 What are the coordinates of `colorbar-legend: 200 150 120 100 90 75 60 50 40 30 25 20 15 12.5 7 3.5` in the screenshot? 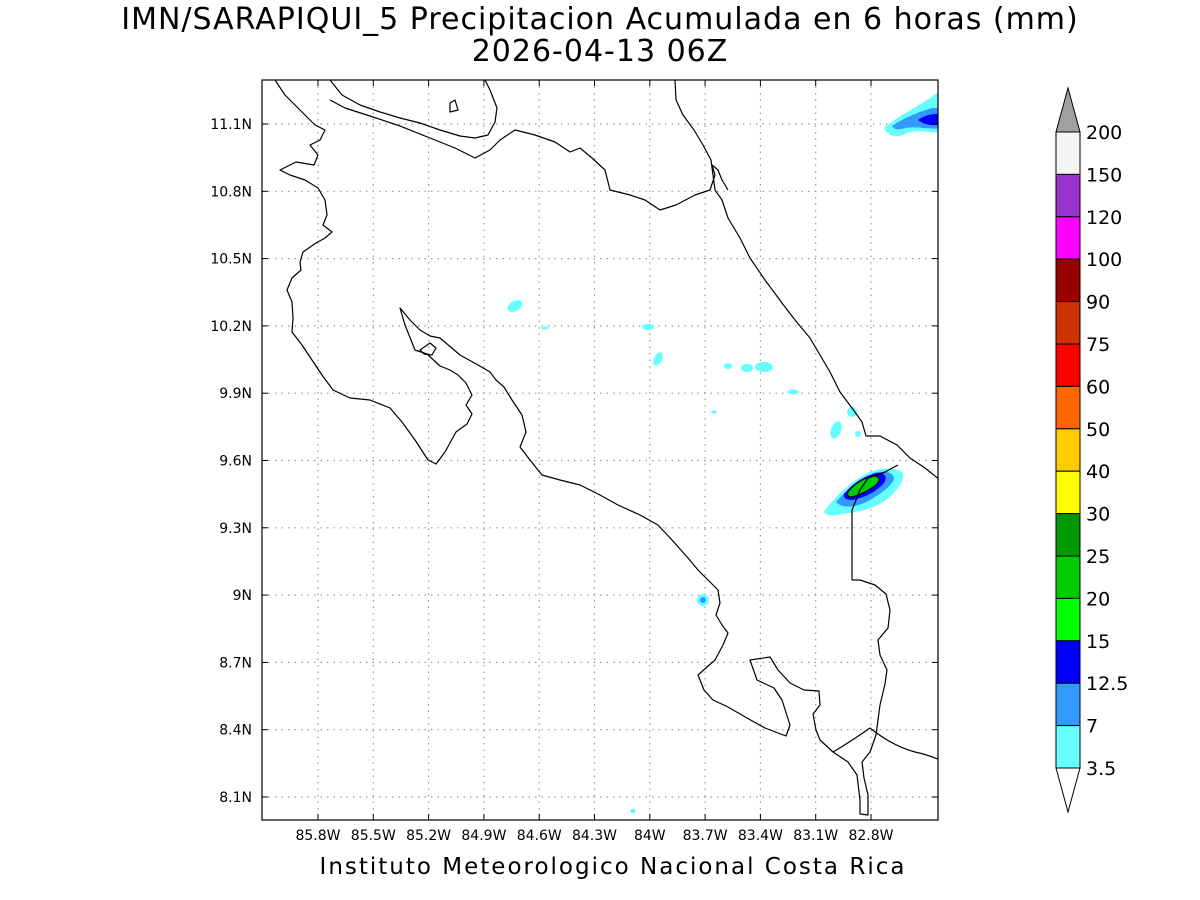 It's located at (1091, 450).